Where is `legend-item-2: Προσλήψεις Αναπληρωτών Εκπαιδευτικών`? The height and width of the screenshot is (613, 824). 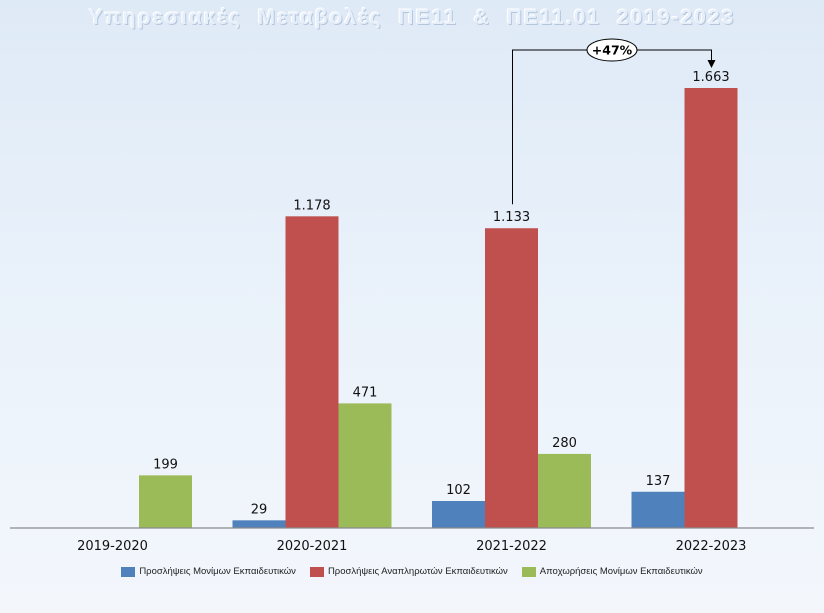 legend-item-2: Προσλήψεις Αναπληρωτών Εκπαιδευτικών is located at coordinates (408, 571).